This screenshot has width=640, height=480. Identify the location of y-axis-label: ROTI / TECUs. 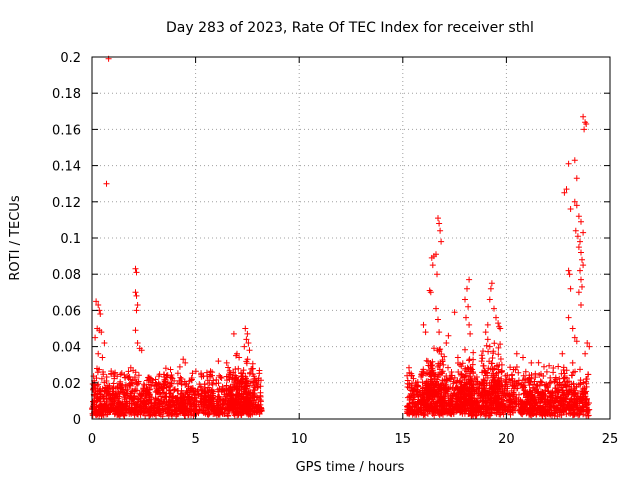
(15, 237).